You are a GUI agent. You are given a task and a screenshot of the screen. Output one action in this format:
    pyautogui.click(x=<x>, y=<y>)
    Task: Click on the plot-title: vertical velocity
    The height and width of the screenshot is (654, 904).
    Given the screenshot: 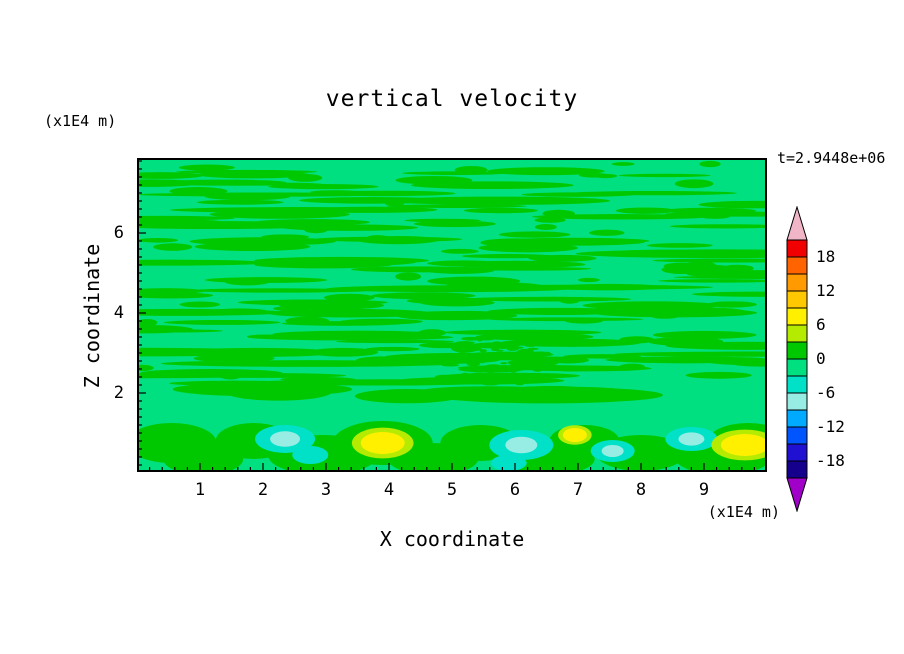 What is the action you would take?
    pyautogui.click(x=452, y=99)
    